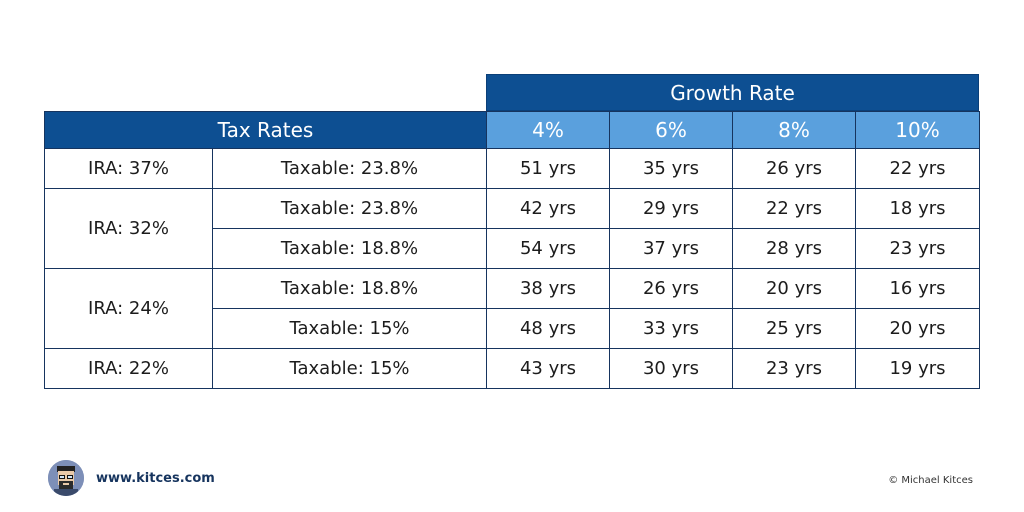  I want to click on years-cell: 16 yrs, so click(917, 288).